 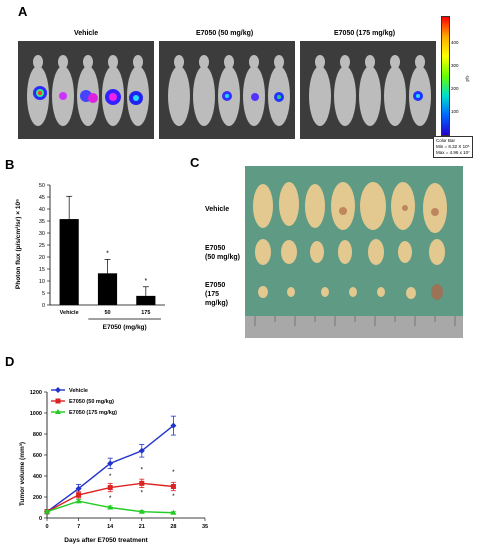 I want to click on b-y-axis-label: Photon flux (p/s/cm²/sr) × 10⁶, so click(x=18, y=244).